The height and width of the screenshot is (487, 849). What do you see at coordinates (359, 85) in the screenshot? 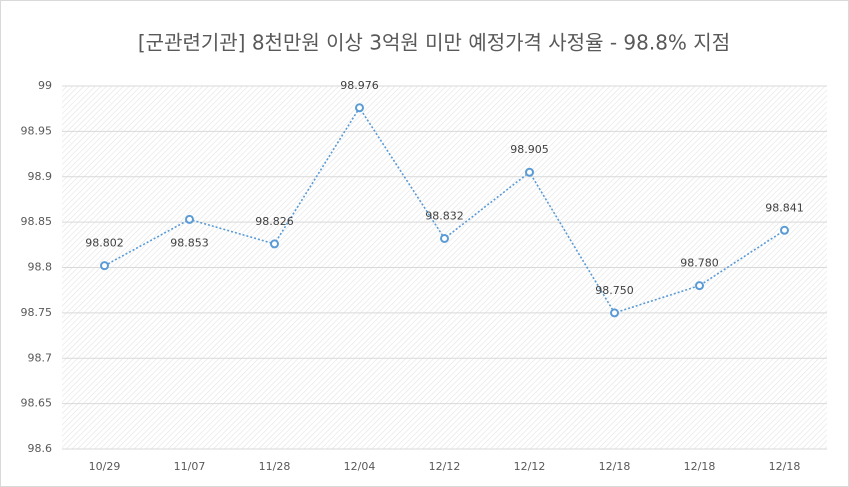
I see `data-label: 98.976` at bounding box center [359, 85].